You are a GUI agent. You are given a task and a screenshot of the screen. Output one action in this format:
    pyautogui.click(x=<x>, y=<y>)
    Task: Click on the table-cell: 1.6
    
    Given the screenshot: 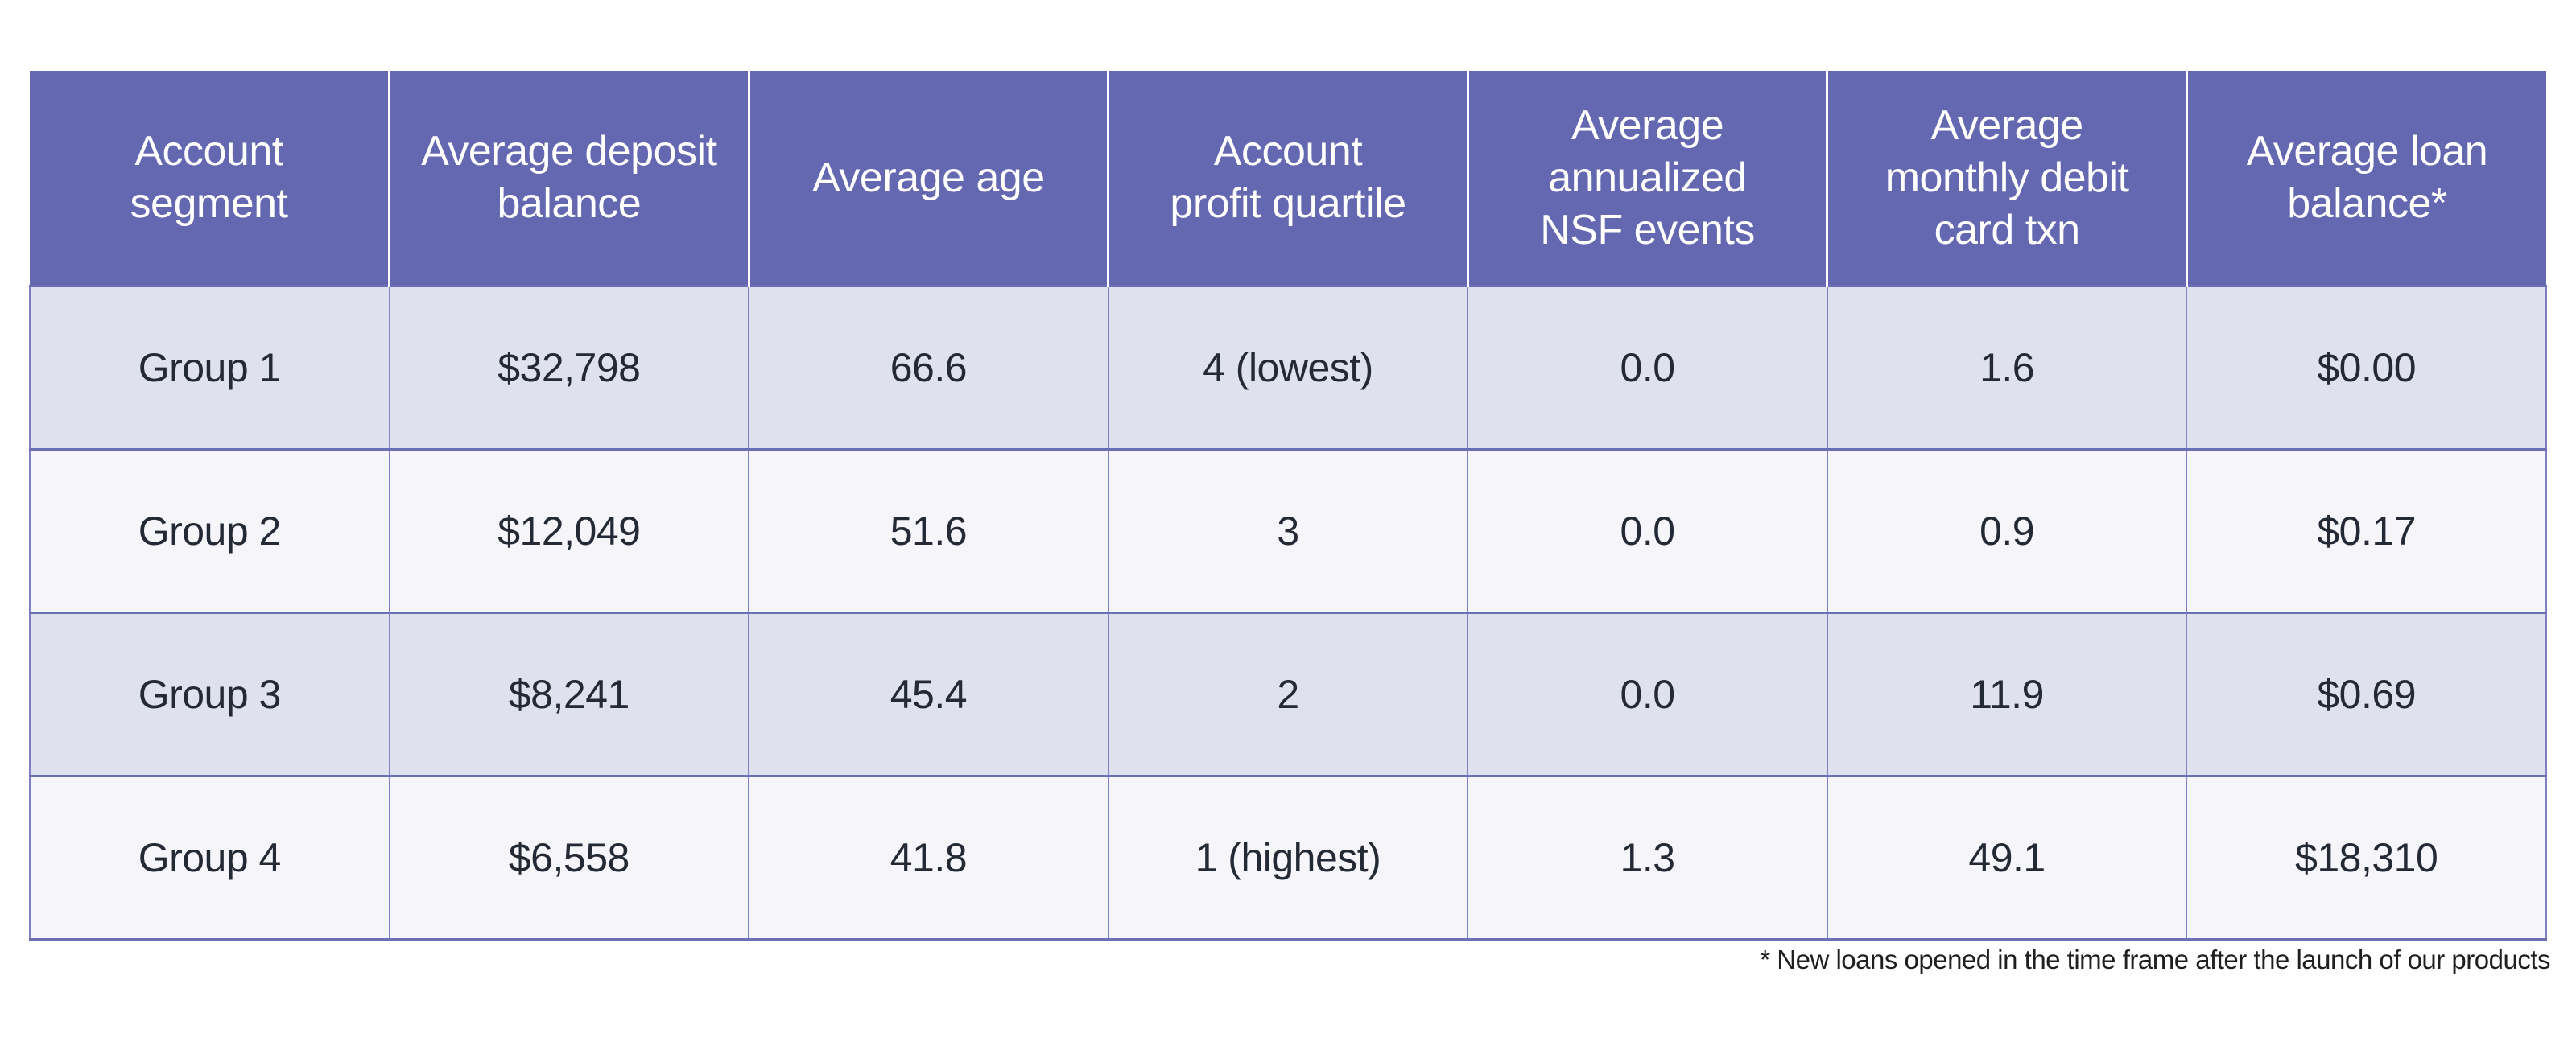 What is the action you would take?
    pyautogui.click(x=2007, y=367)
    